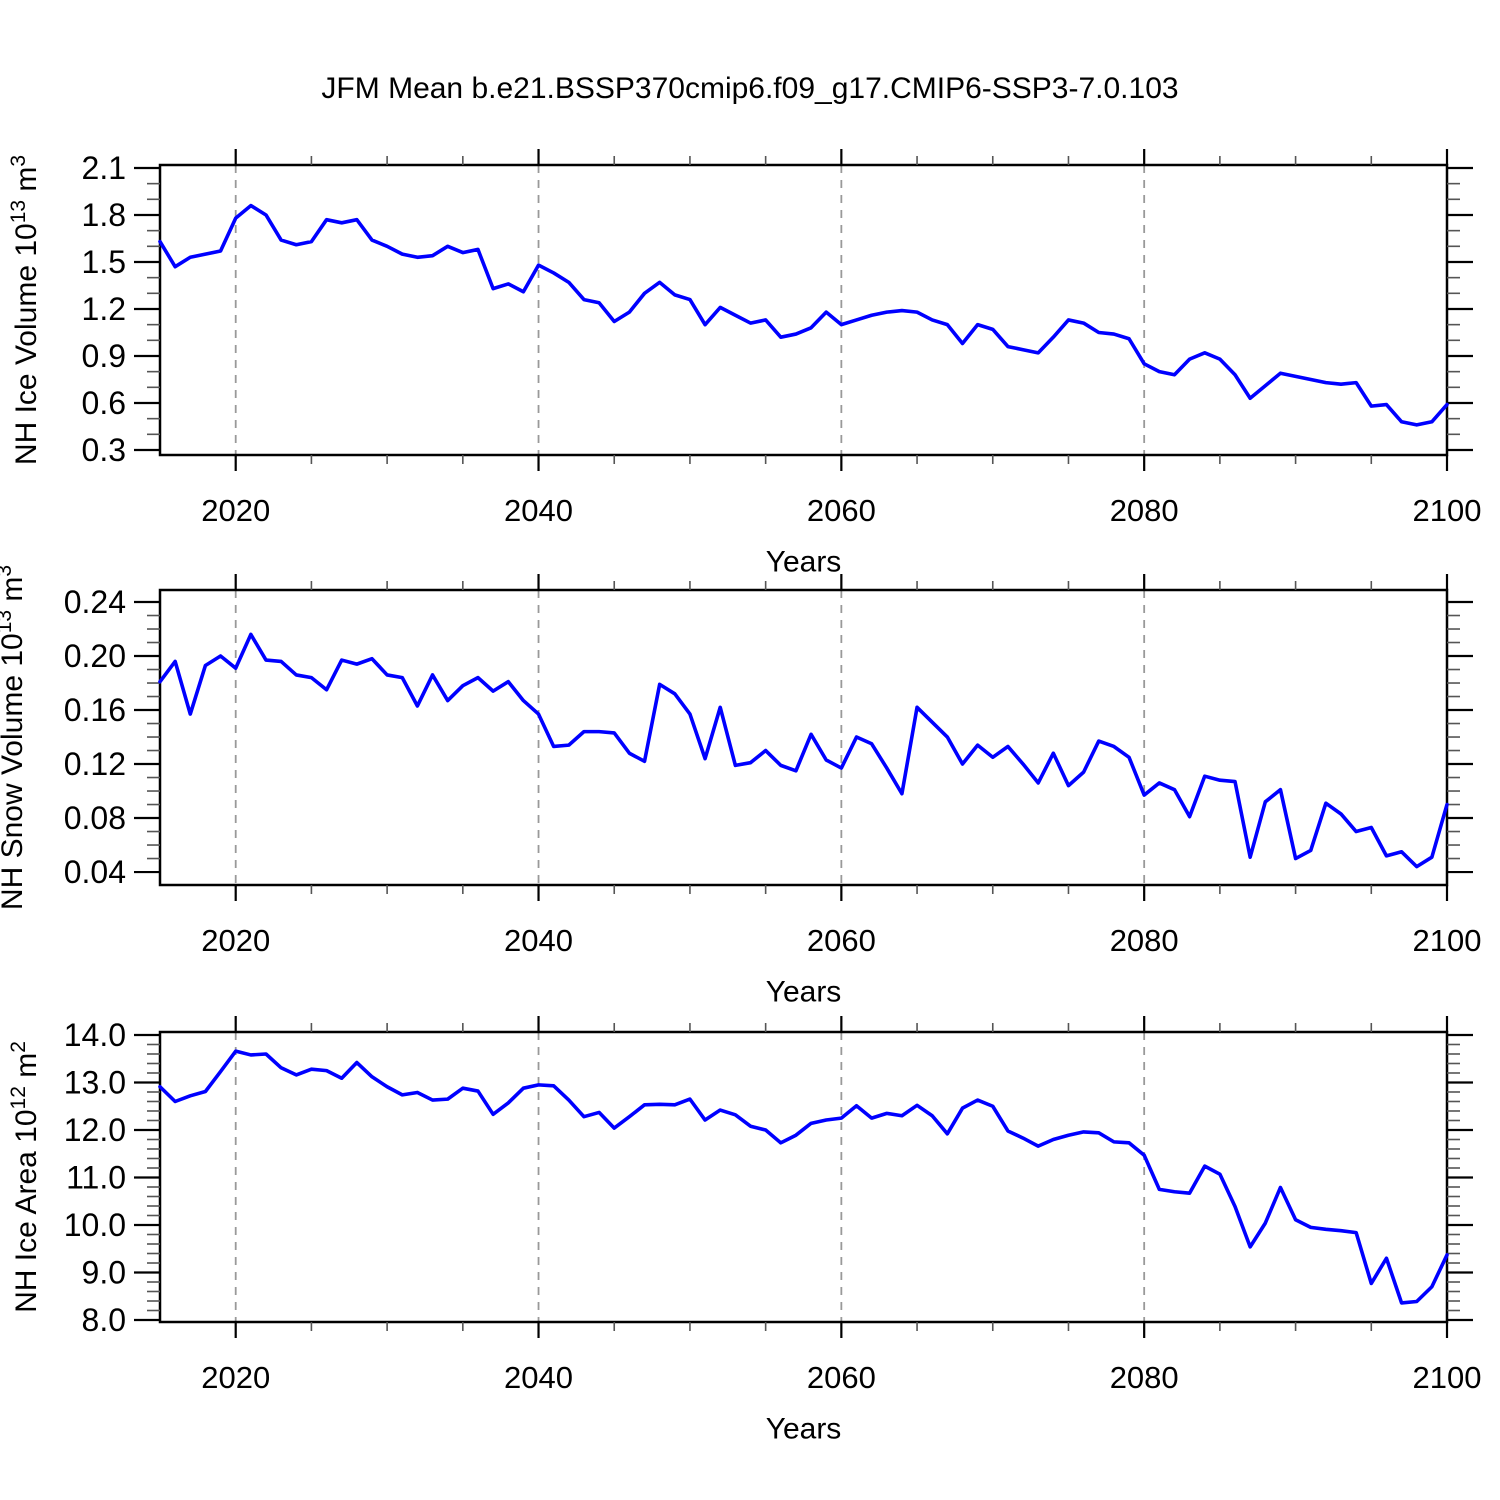 The height and width of the screenshot is (1500, 1500). I want to click on nh-snow-volume-xtick-label: 2100, so click(1447, 940).